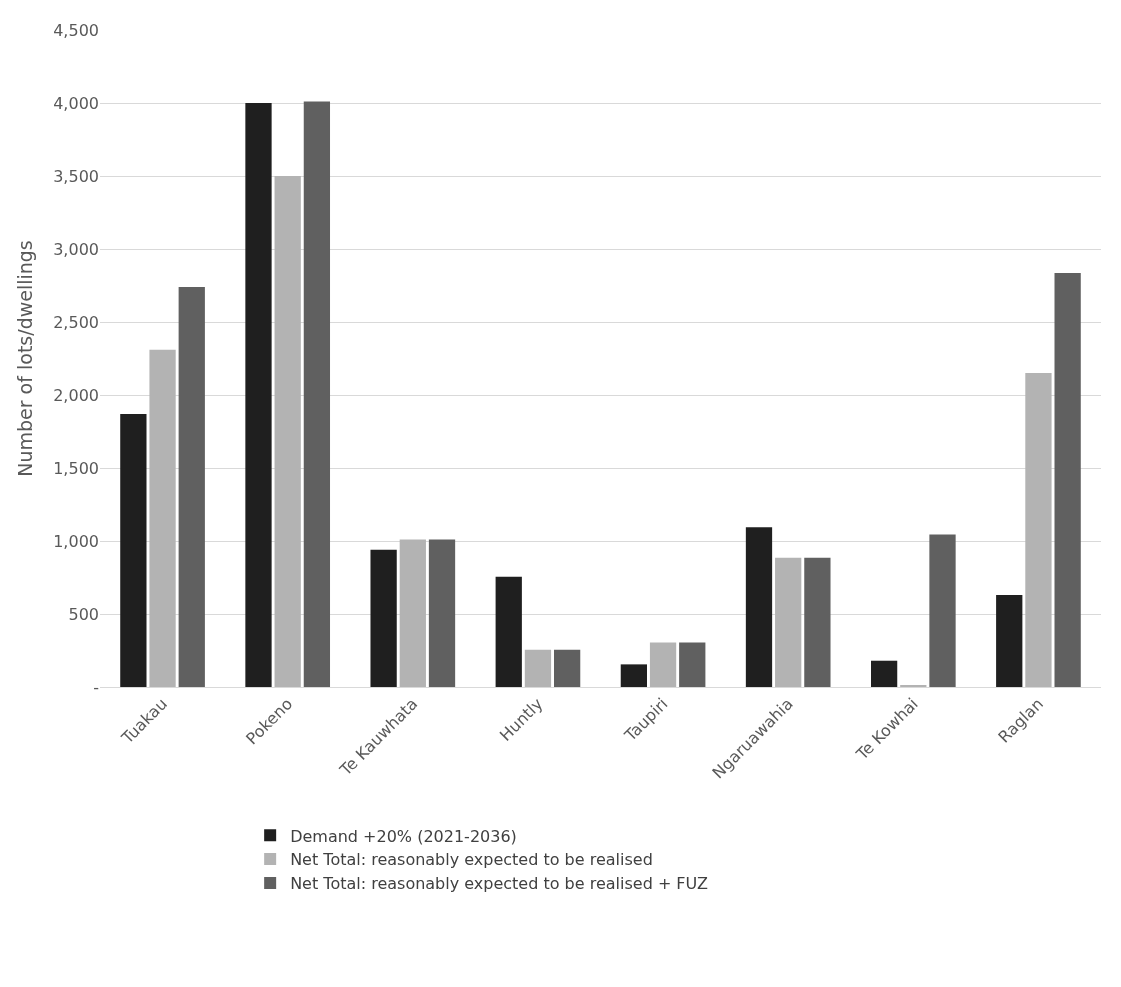 This screenshot has width=1121, height=987. What do you see at coordinates (403, 836) in the screenshot?
I see `legend-label: Demand +20% (2021-2036)` at bounding box center [403, 836].